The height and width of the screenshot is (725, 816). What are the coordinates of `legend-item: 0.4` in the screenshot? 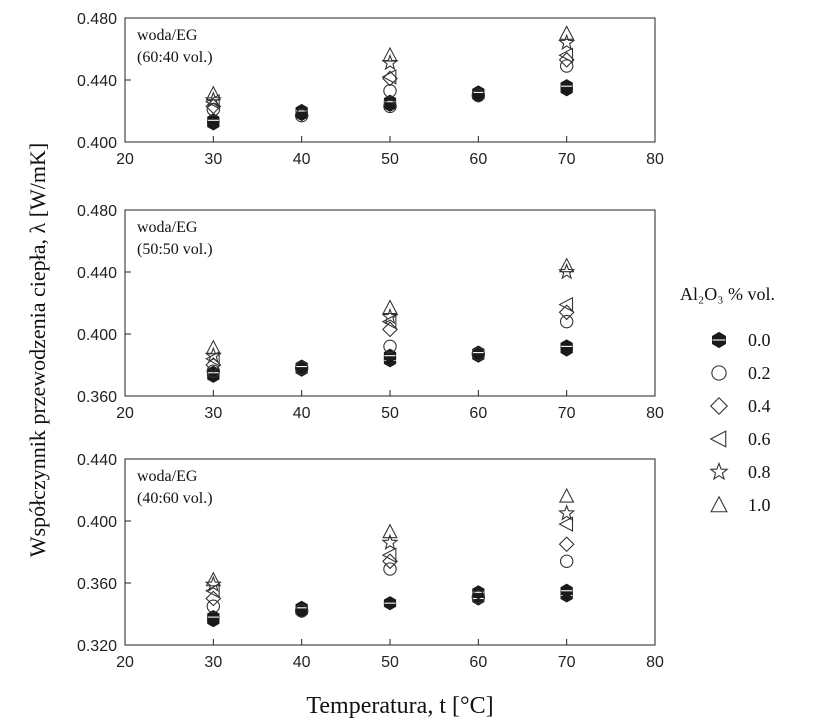 It's located at (740, 406).